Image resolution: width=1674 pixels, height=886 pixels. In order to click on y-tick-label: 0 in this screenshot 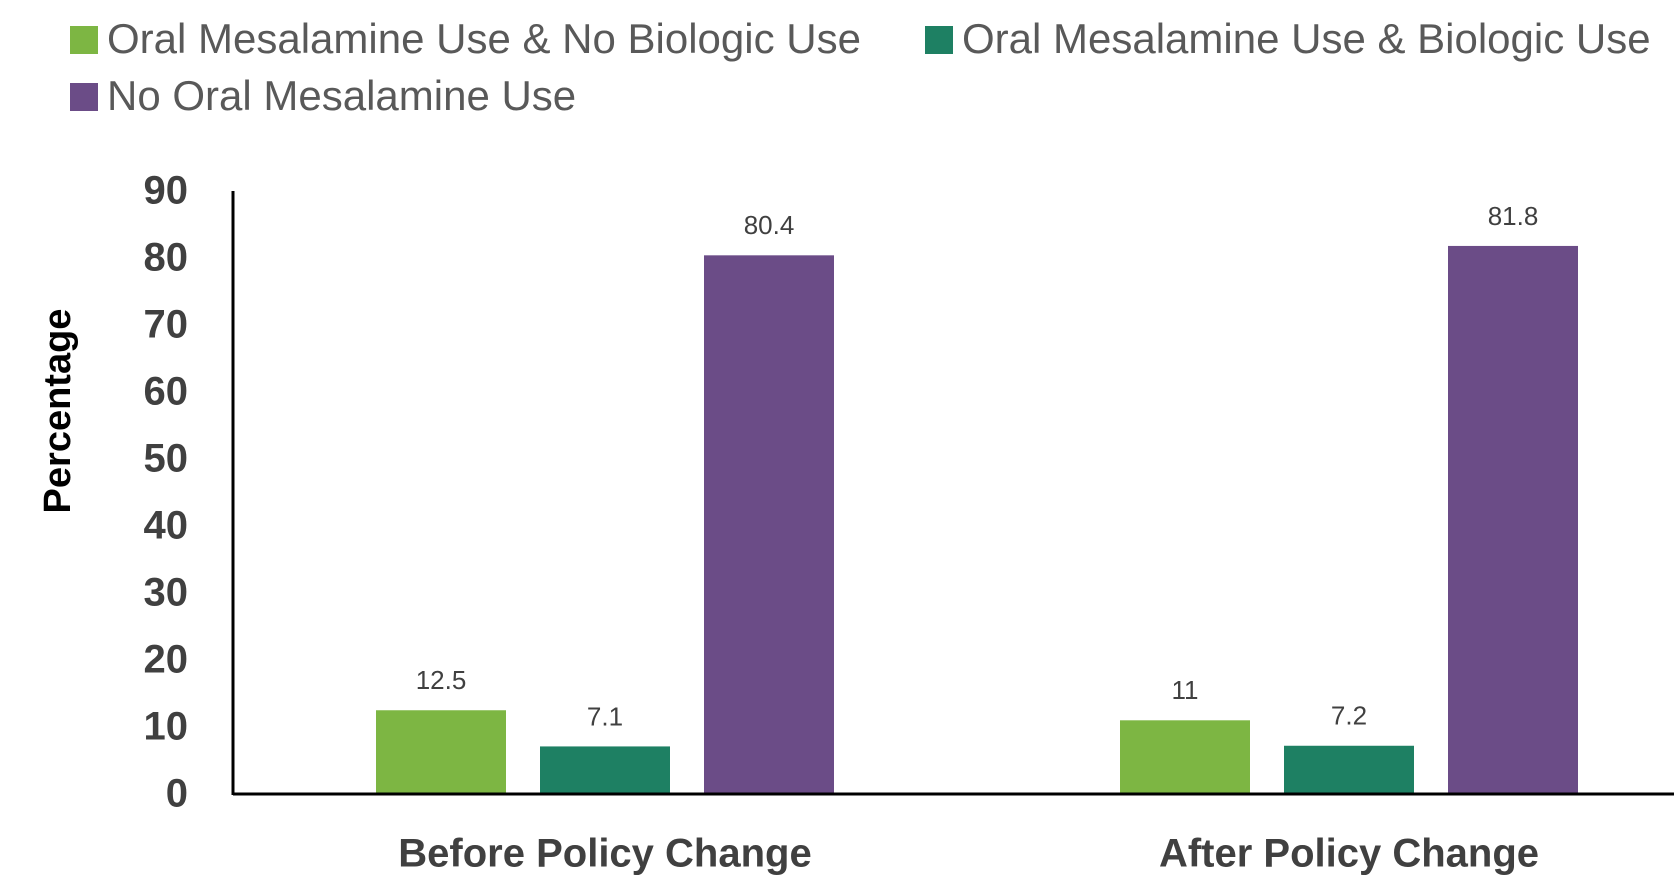, I will do `click(177, 794)`.